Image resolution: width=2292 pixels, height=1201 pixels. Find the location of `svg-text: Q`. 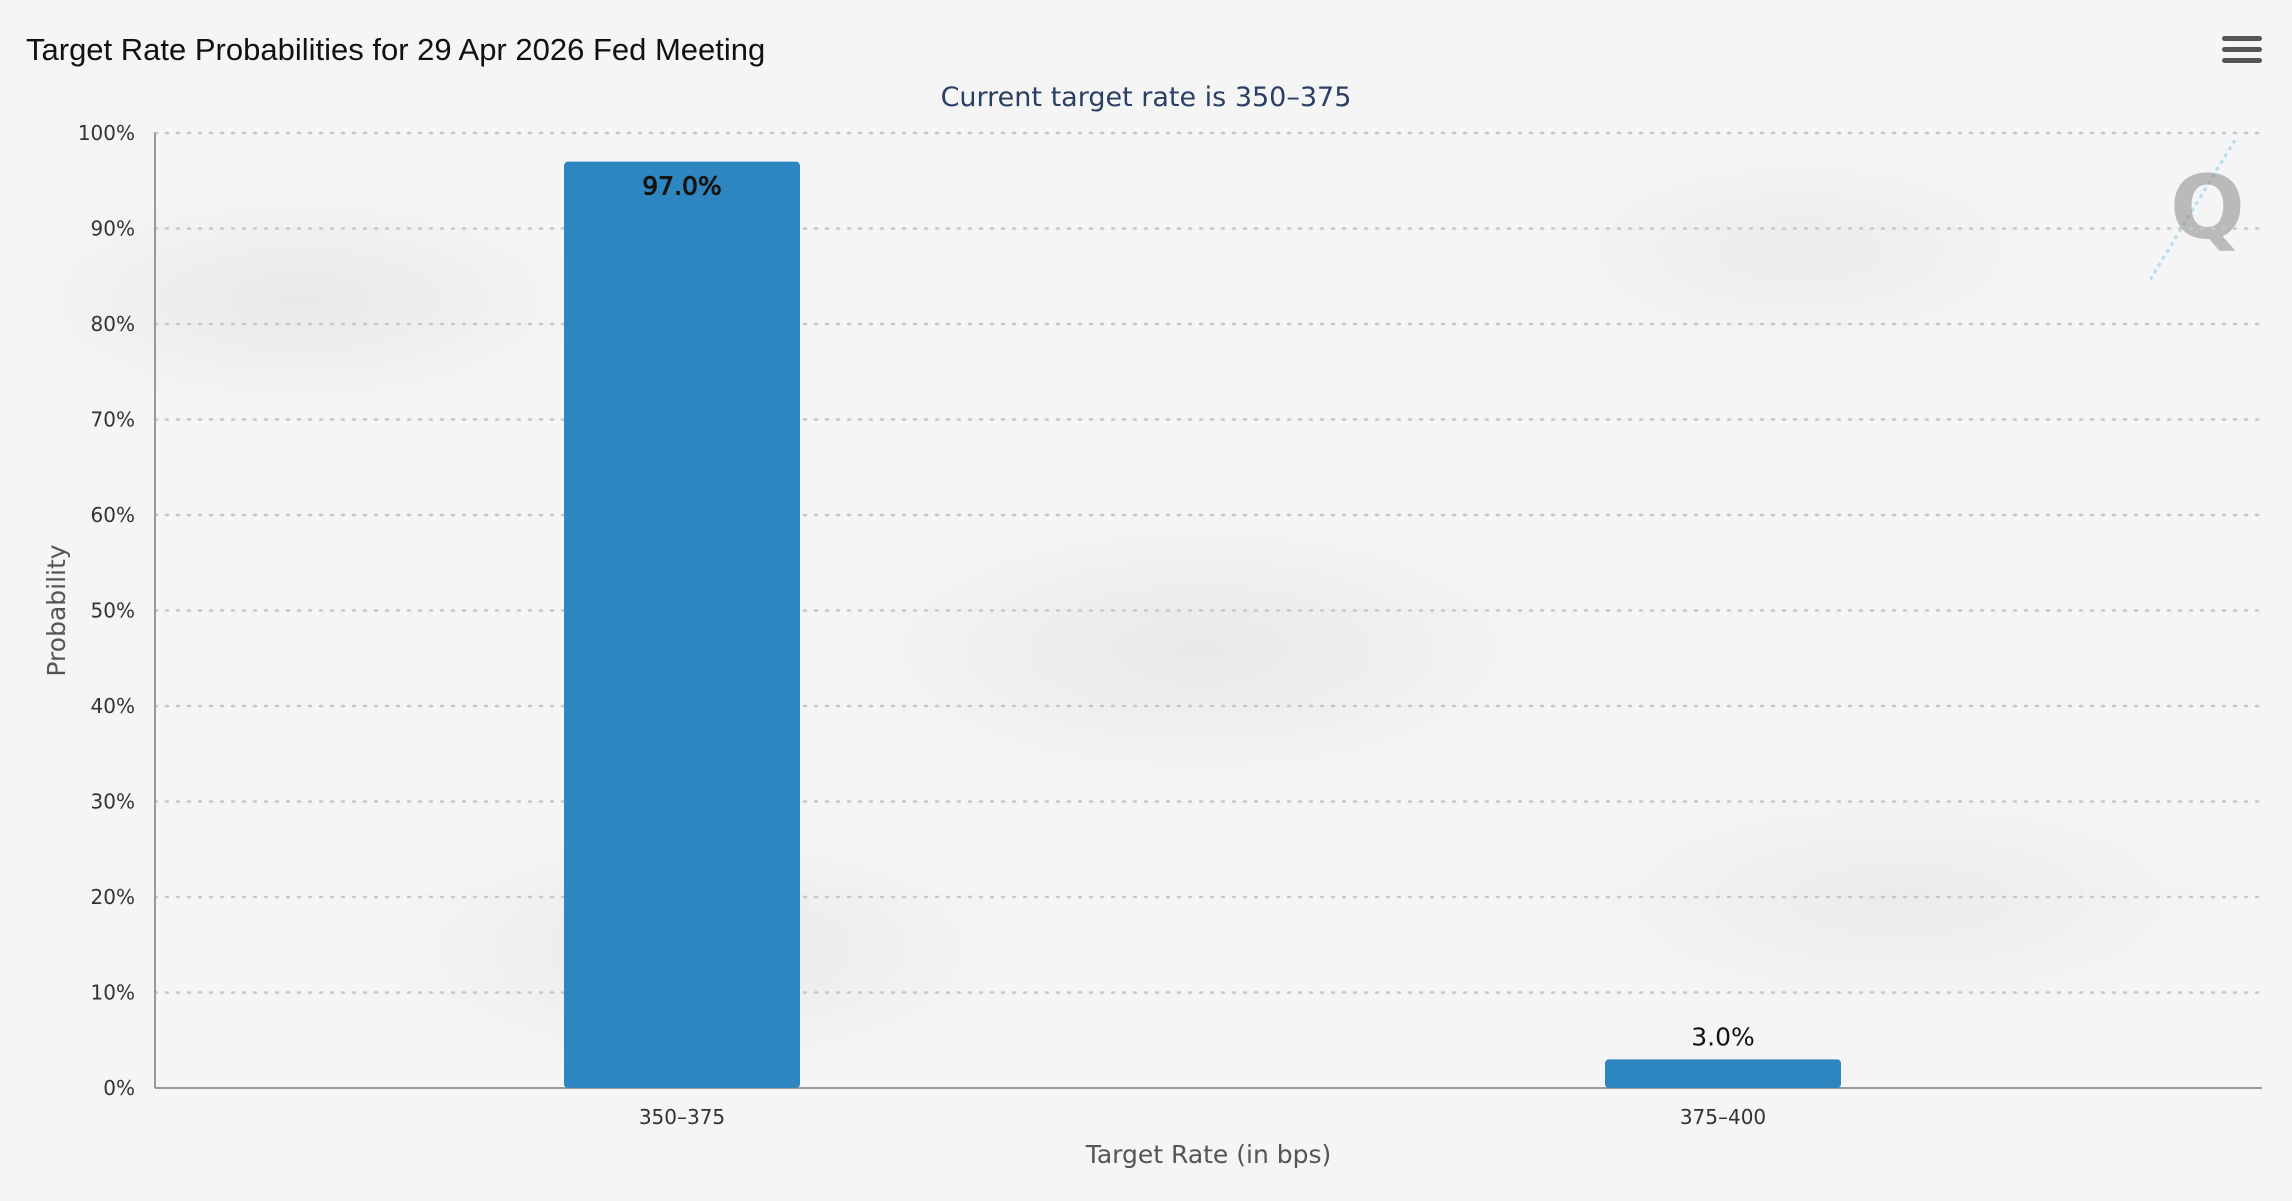

svg-text: Q is located at coordinates (2207, 207).